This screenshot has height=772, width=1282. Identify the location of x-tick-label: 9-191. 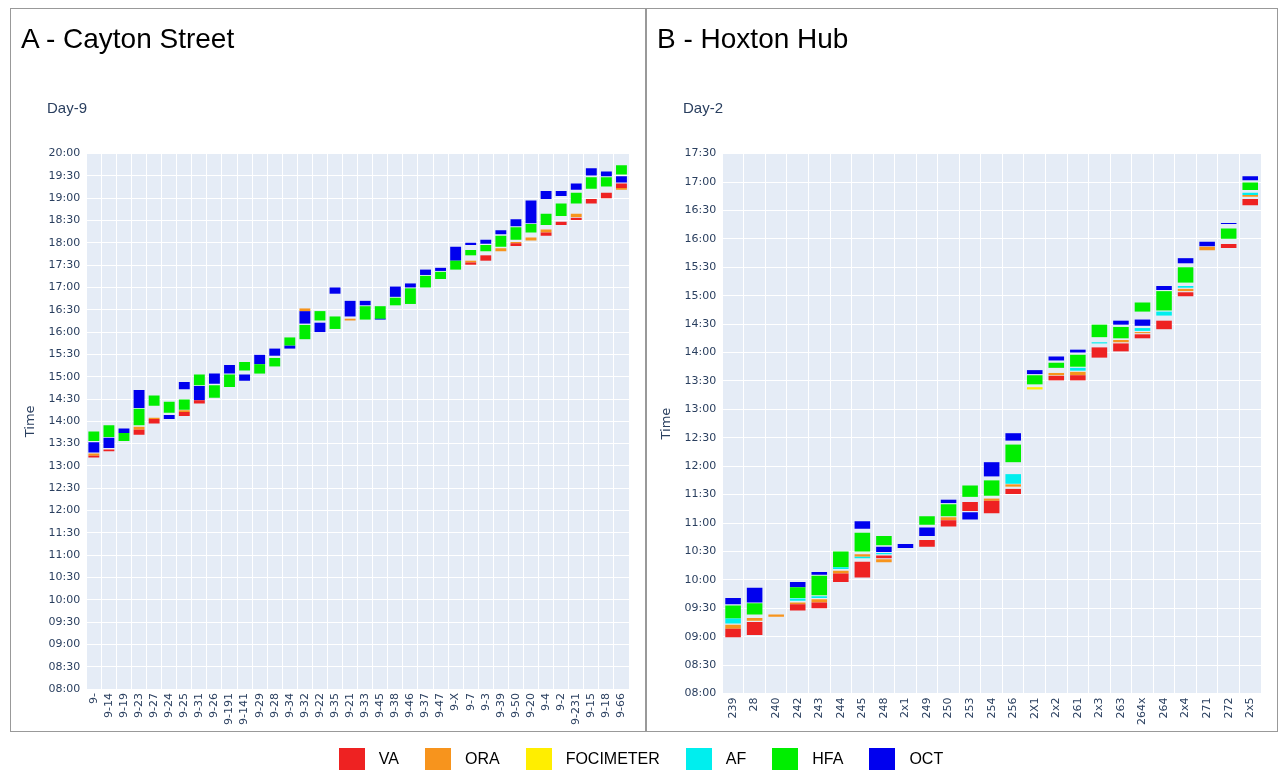
(229, 709).